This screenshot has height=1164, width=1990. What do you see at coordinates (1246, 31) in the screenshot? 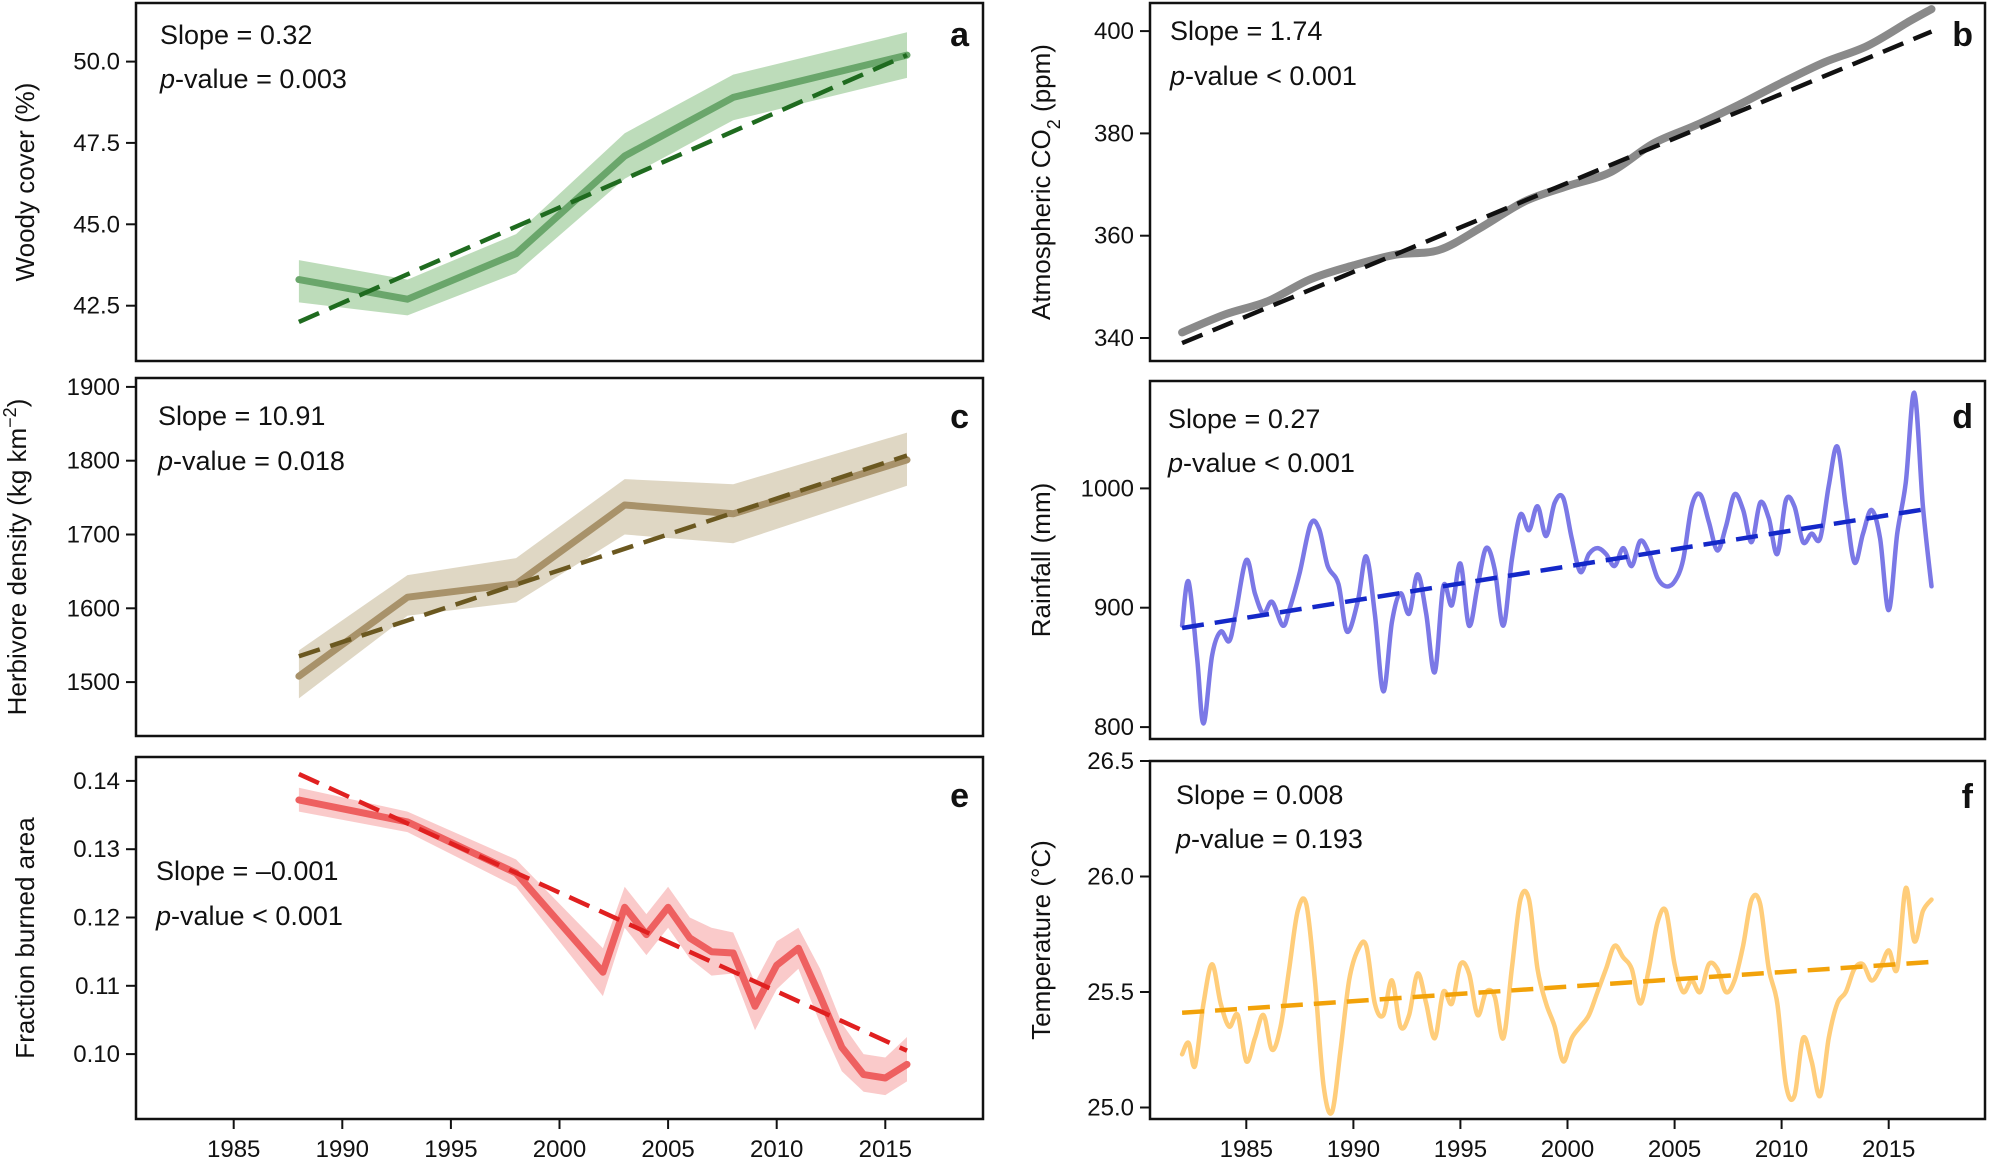
I see `slope-annotation: Slope = 1.74` at bounding box center [1246, 31].